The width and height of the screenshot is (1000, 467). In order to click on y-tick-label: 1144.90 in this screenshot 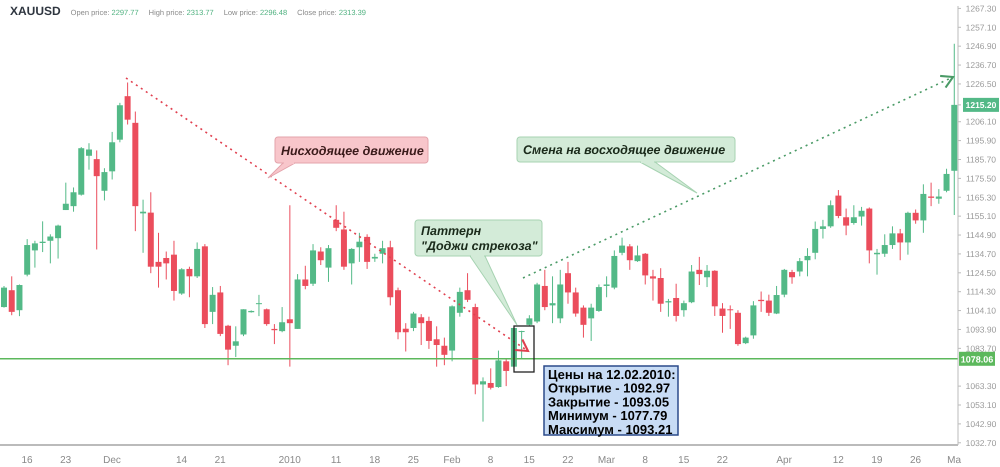, I will do `click(981, 235)`.